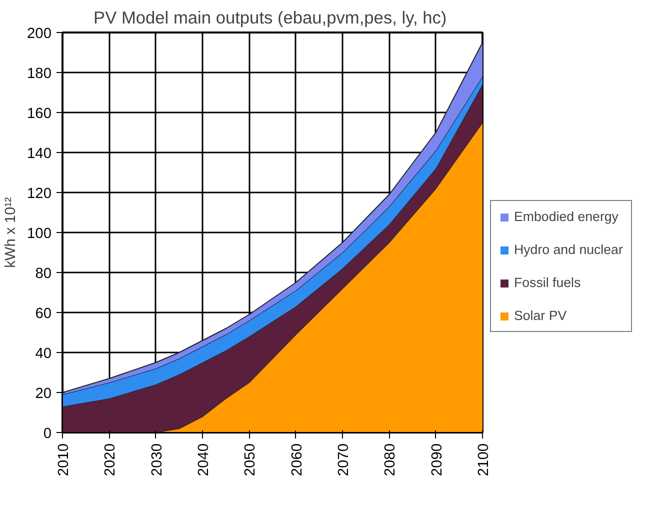  What do you see at coordinates (39, 234) in the screenshot?
I see `y-tick-label: 100` at bounding box center [39, 234].